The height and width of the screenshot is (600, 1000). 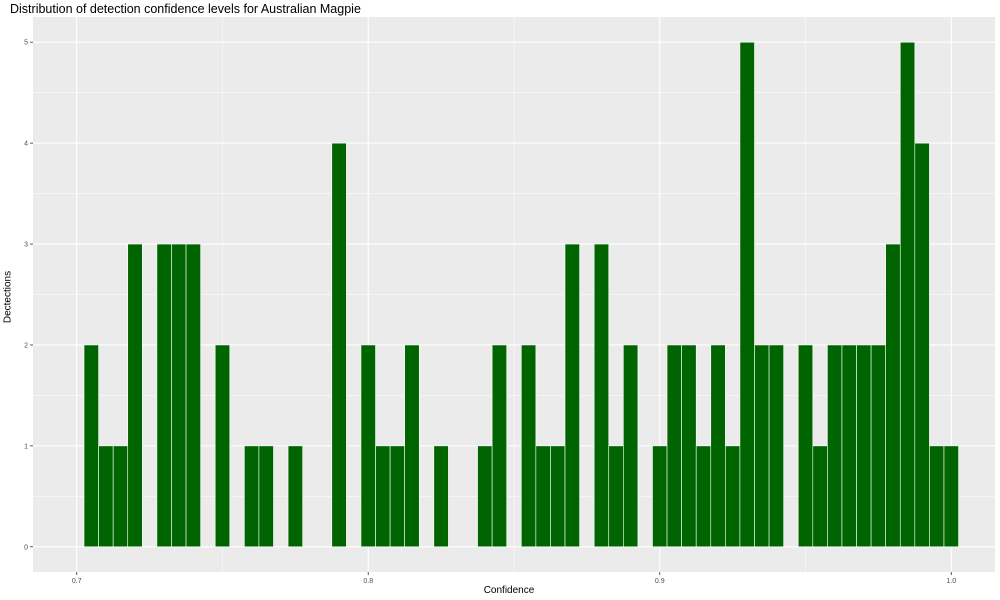 What do you see at coordinates (951, 581) in the screenshot?
I see `x-tick-label: 1.0` at bounding box center [951, 581].